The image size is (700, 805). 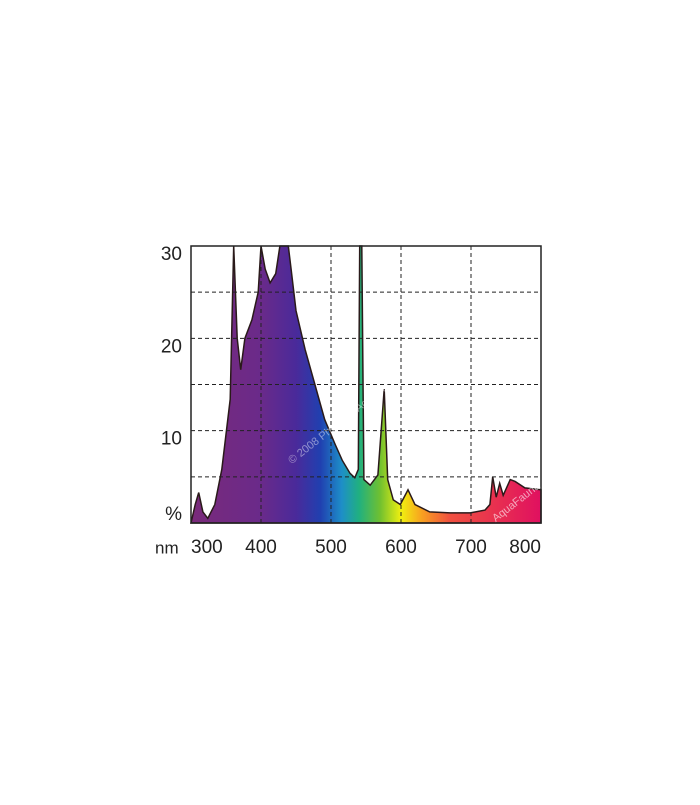 I want to click on x-axis-label: nm, so click(x=167, y=547).